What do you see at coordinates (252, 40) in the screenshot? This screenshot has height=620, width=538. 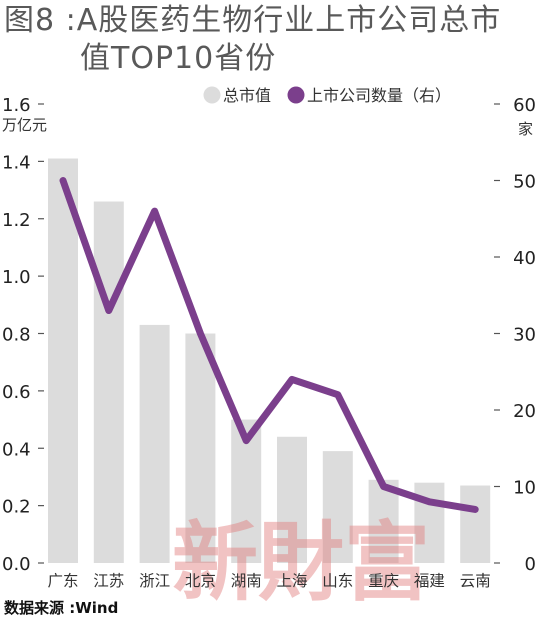 I see `chart-title: 图8 :A股医药生物行业上市公司总市 值TOP10省份` at bounding box center [252, 40].